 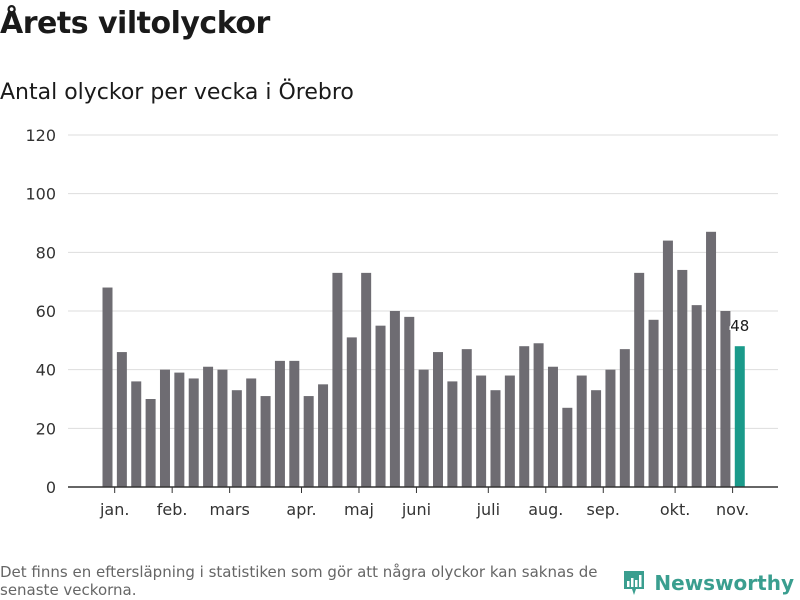 I want to click on x-tick-label: aug., so click(x=545, y=509).